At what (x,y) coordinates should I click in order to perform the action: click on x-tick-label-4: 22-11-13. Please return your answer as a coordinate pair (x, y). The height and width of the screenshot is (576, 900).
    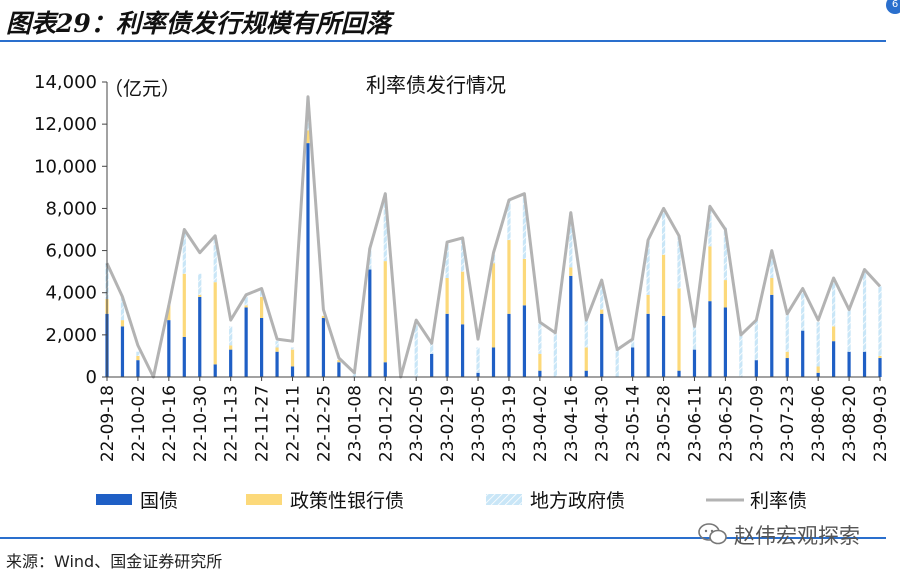
    Looking at the image, I should click on (232, 423).